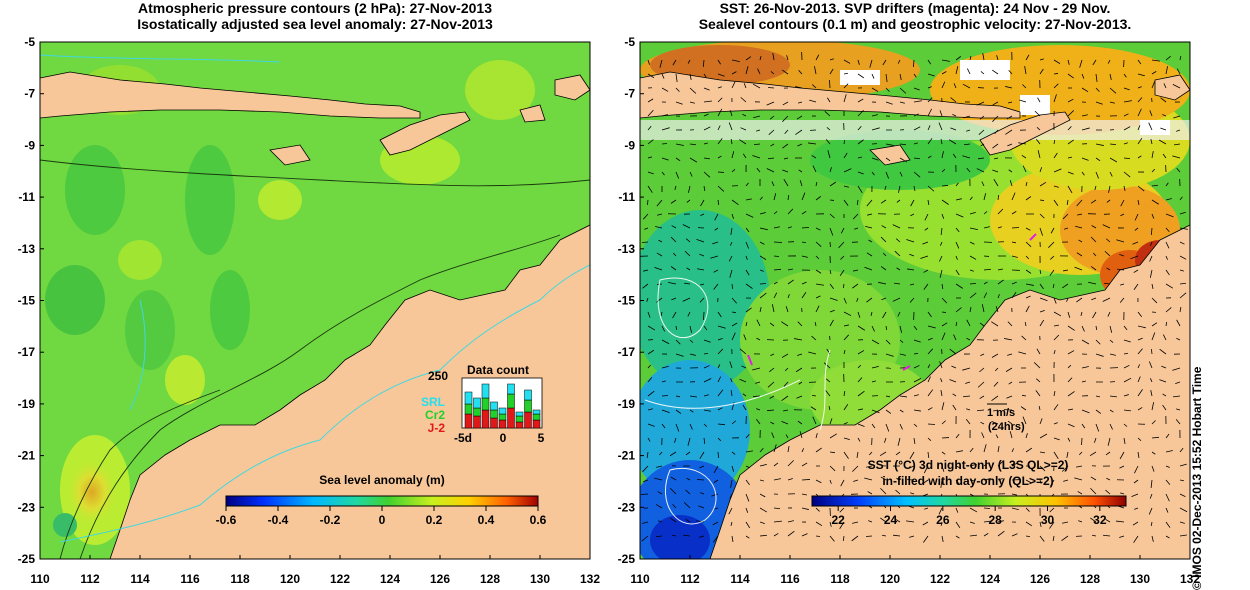 This screenshot has height=590, width=1250. Describe the element at coordinates (340, 579) in the screenshot. I see `lon-tick-label: 122` at that location.